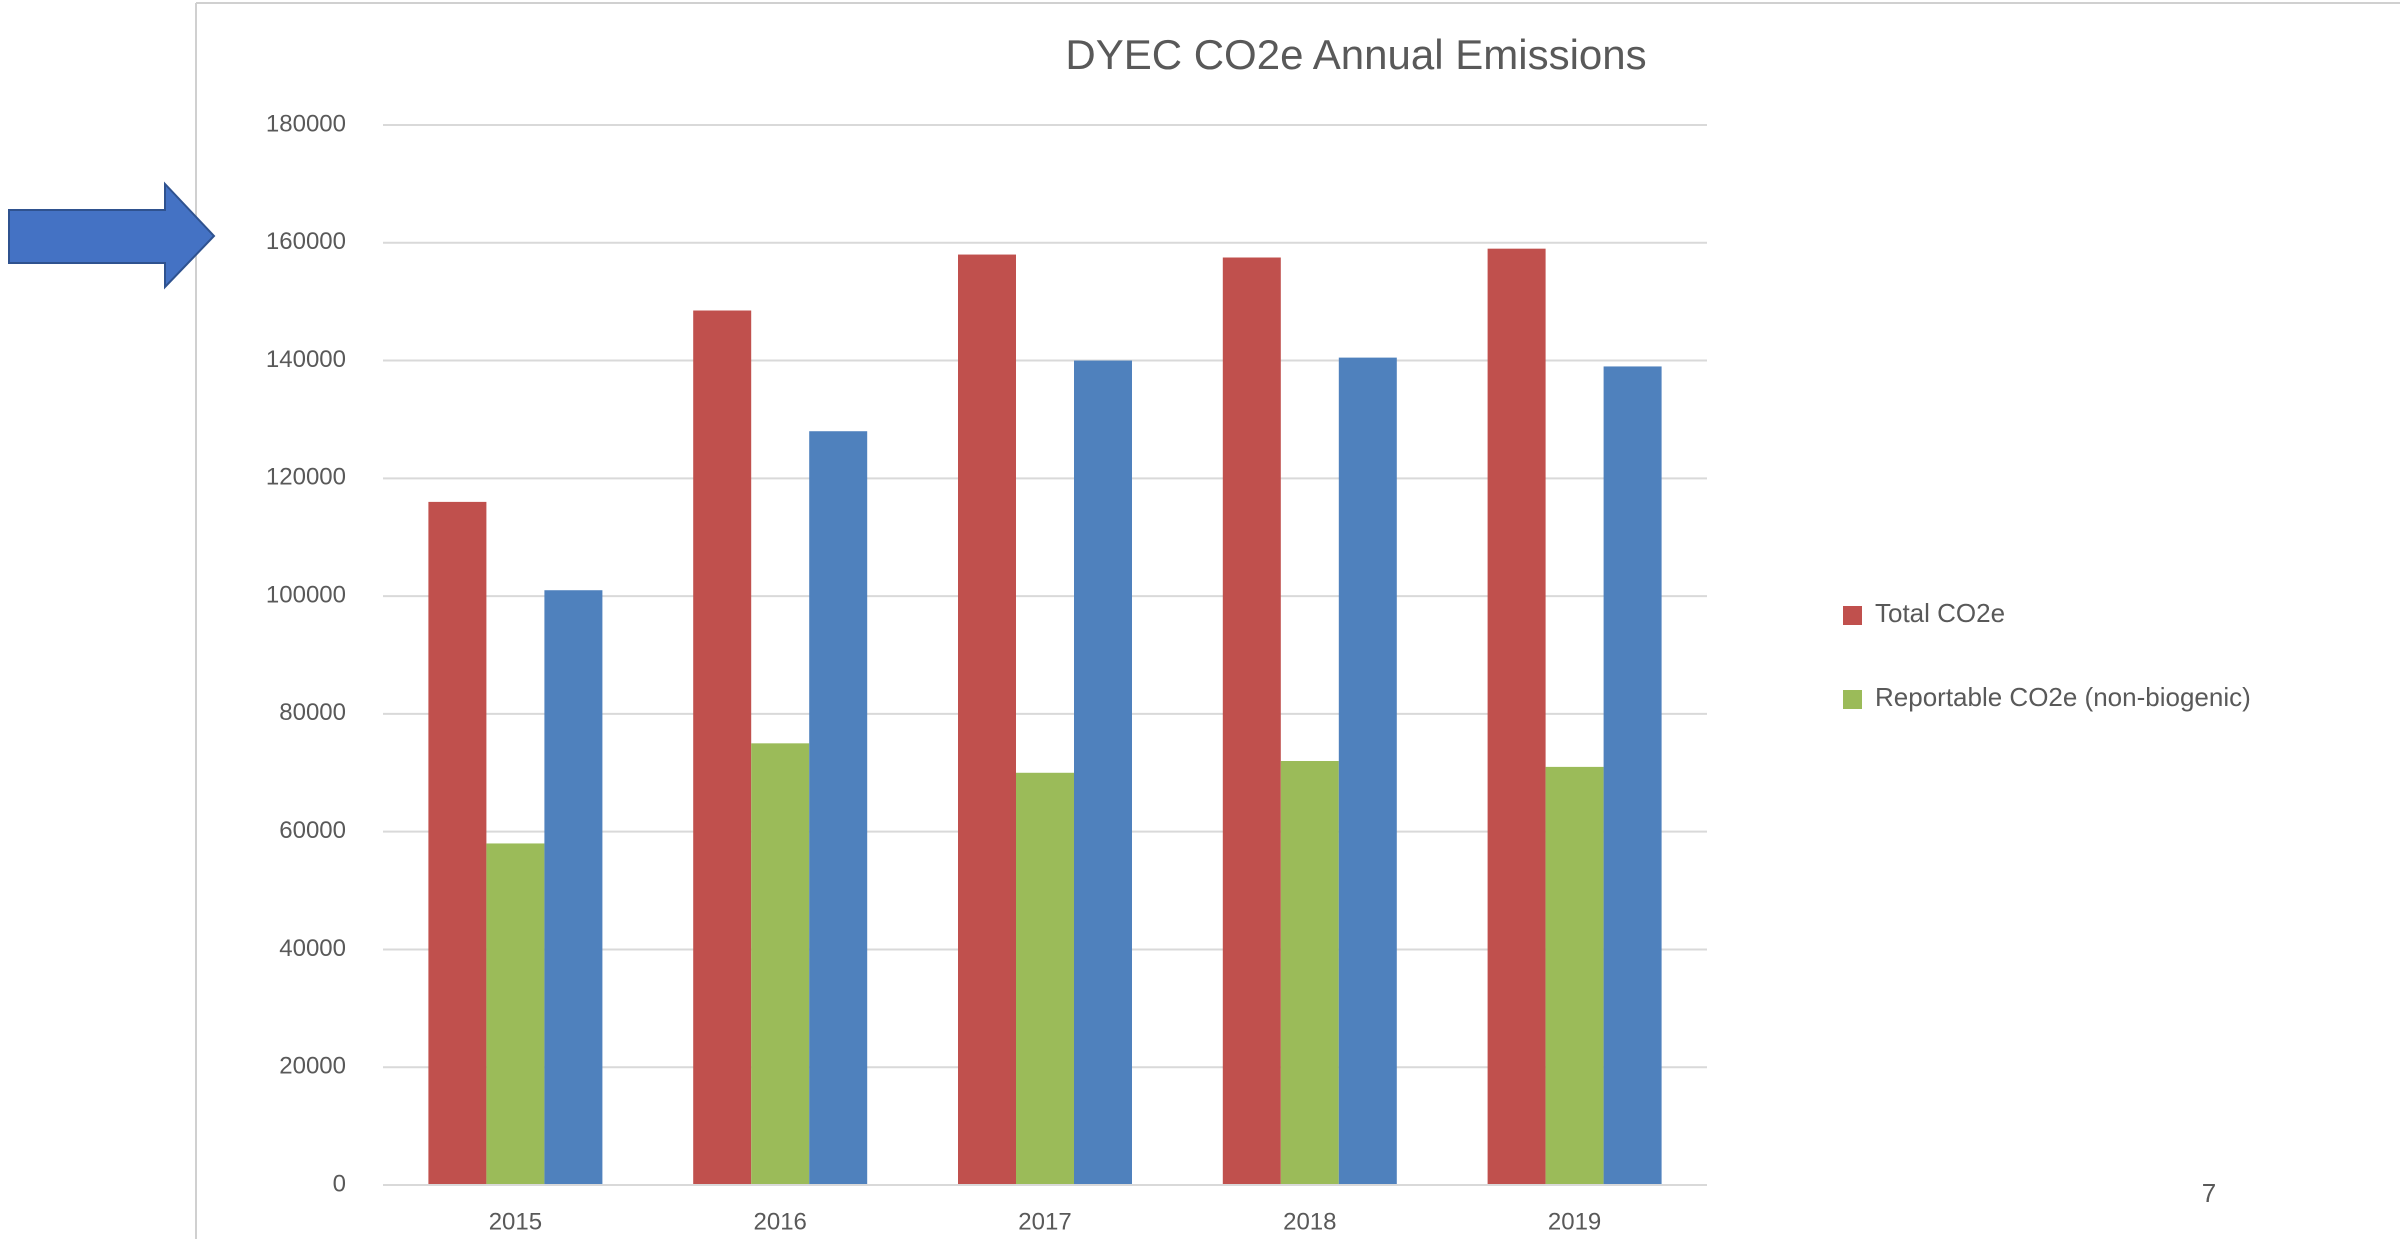  Describe the element at coordinates (306, 241) in the screenshot. I see `y-tick-label: 160000` at that location.